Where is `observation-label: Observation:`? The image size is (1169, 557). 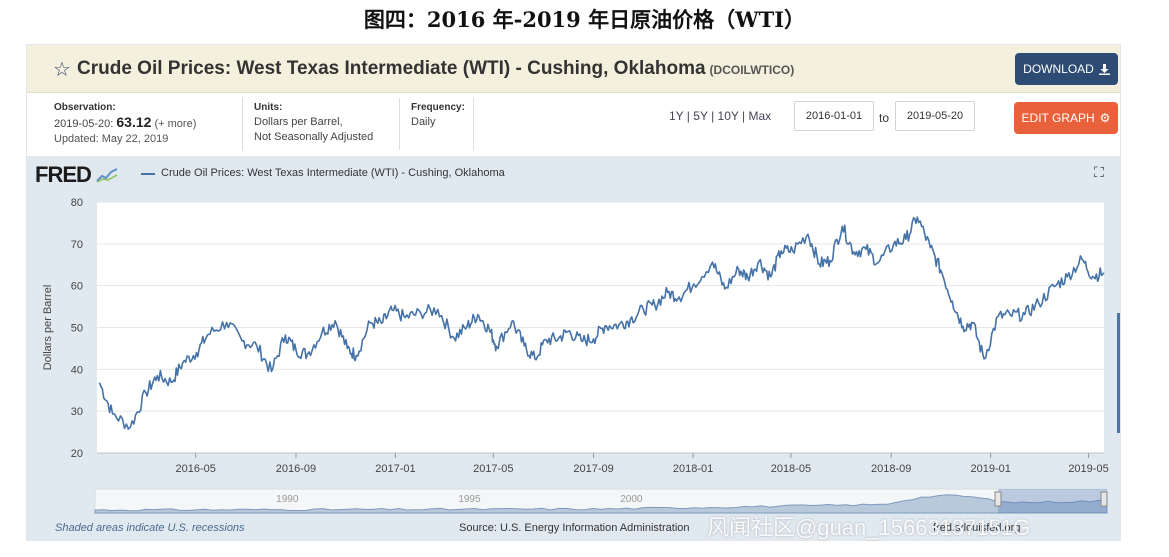 observation-label: Observation: is located at coordinates (85, 107).